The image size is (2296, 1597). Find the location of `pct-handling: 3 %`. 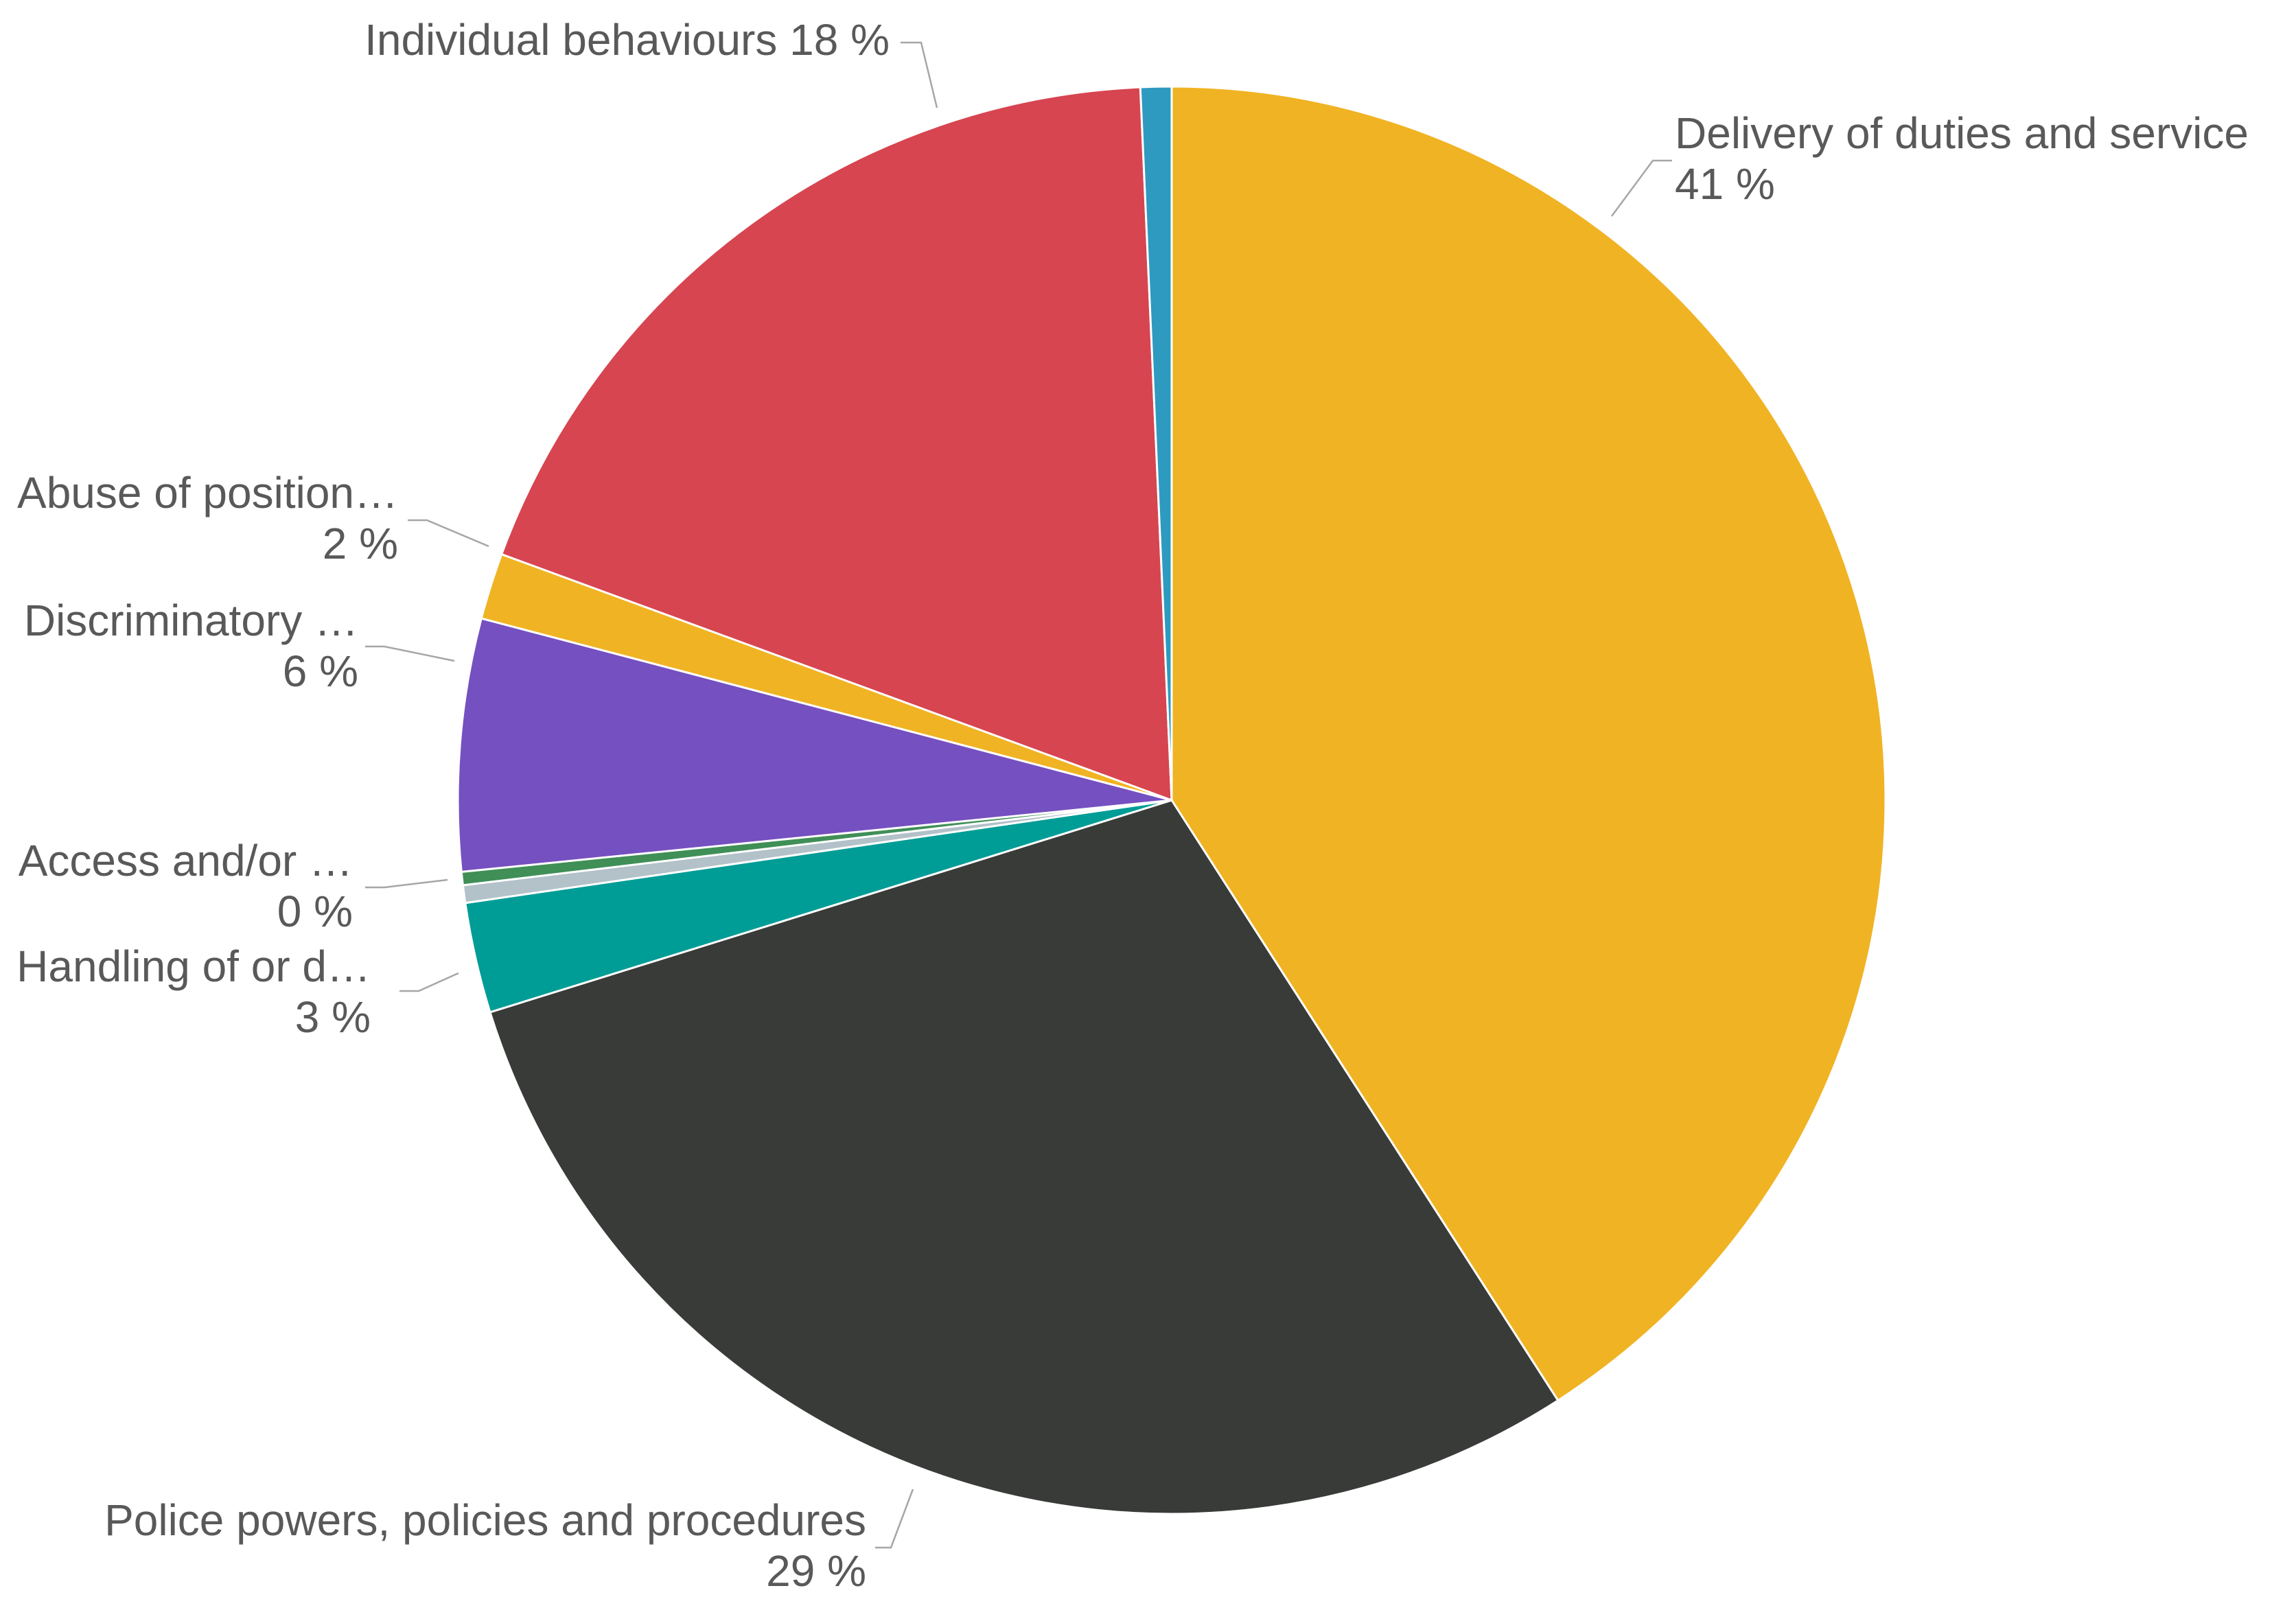

pct-handling: 3 % is located at coordinates (333, 1017).